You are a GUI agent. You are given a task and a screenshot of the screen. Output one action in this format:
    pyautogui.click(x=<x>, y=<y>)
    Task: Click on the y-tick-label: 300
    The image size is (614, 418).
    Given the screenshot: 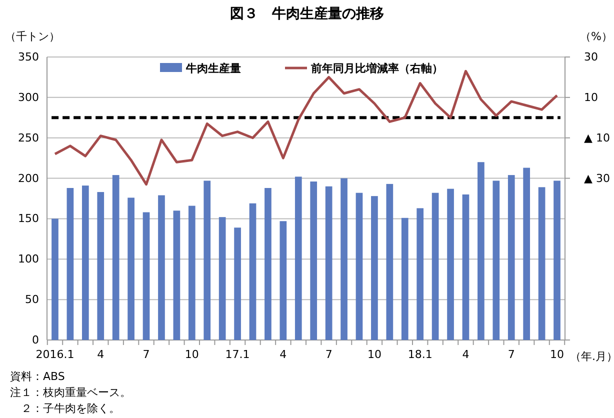 What is the action you would take?
    pyautogui.click(x=28, y=97)
    